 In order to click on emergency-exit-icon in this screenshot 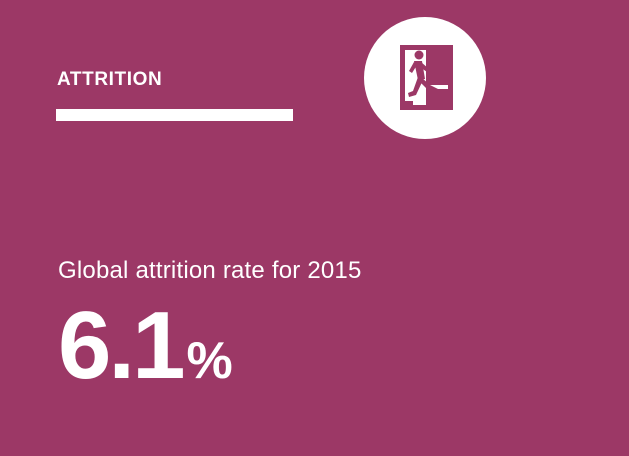, I will do `click(426, 77)`.